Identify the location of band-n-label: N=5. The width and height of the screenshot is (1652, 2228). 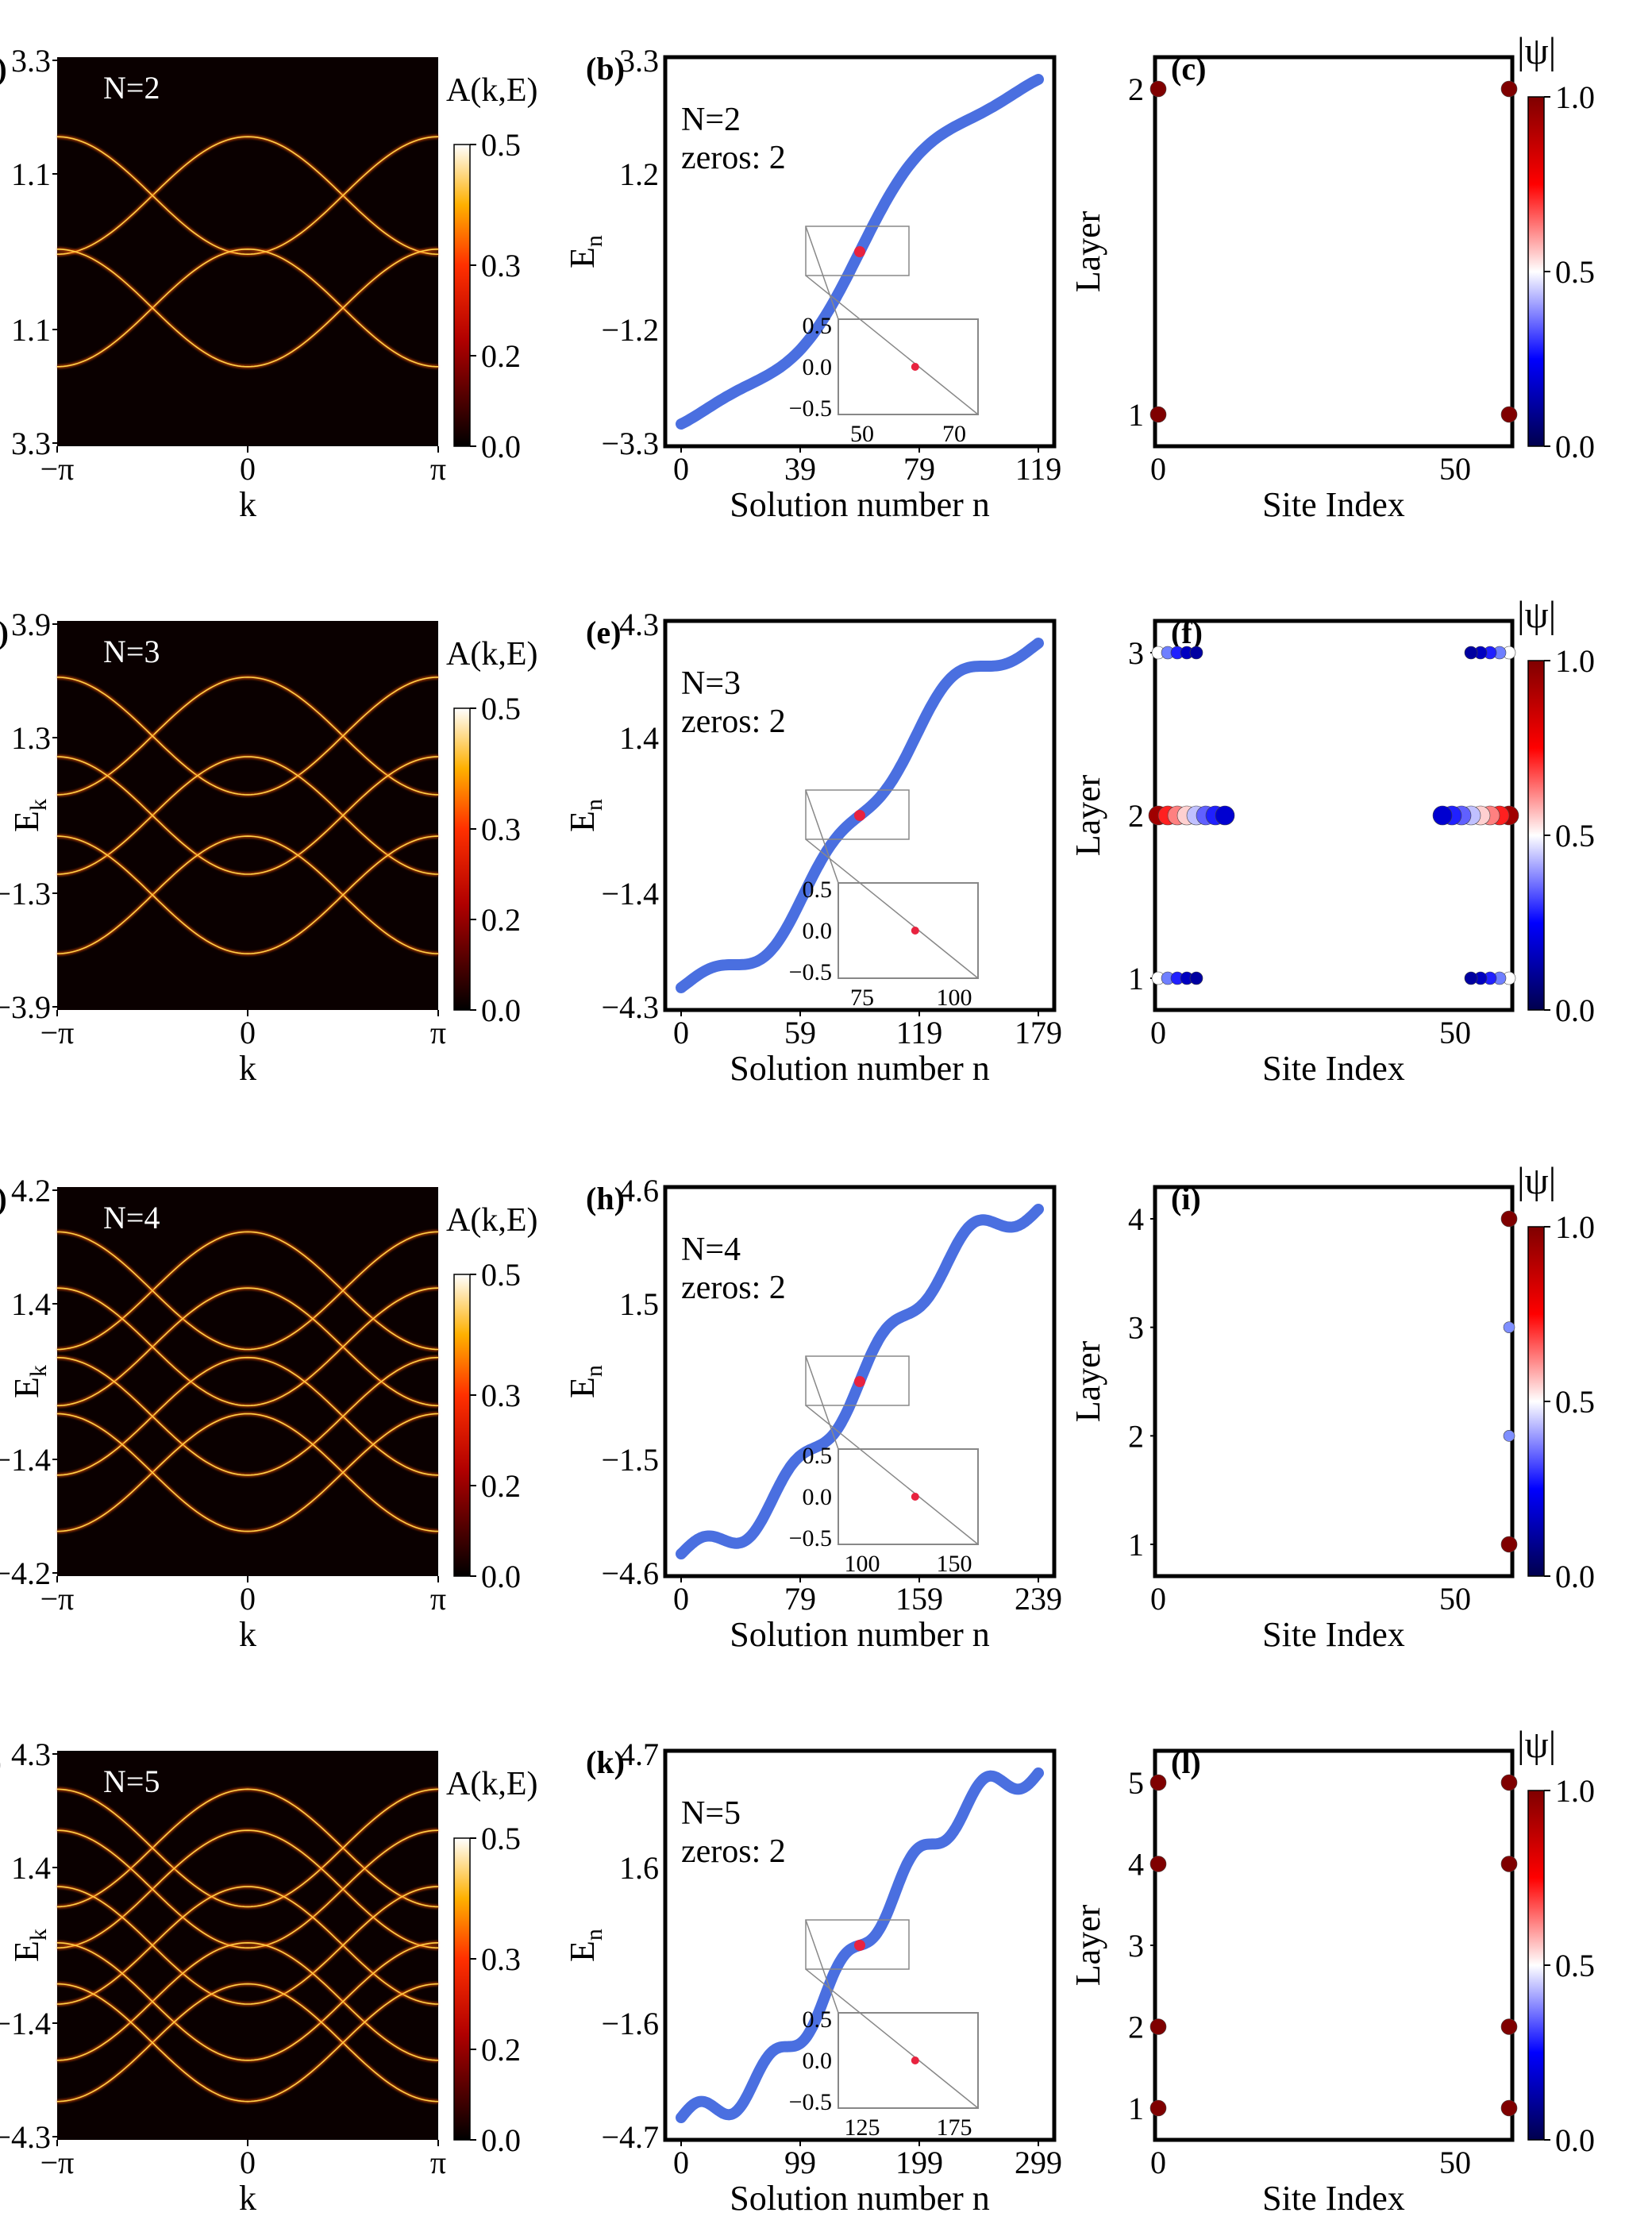
(131, 1781).